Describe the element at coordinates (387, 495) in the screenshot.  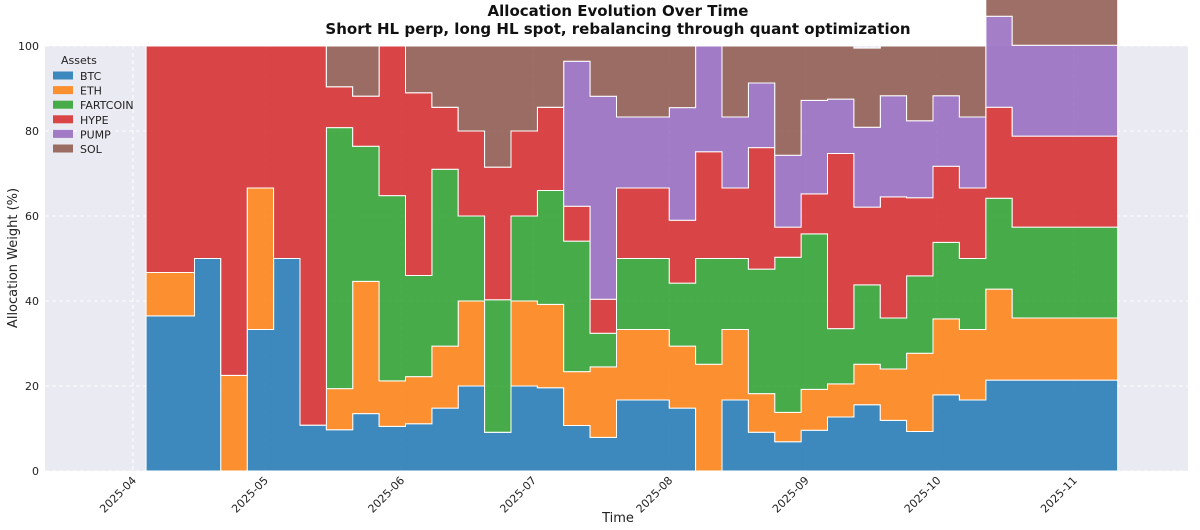
I see `x-tick-label: 2025-06` at that location.